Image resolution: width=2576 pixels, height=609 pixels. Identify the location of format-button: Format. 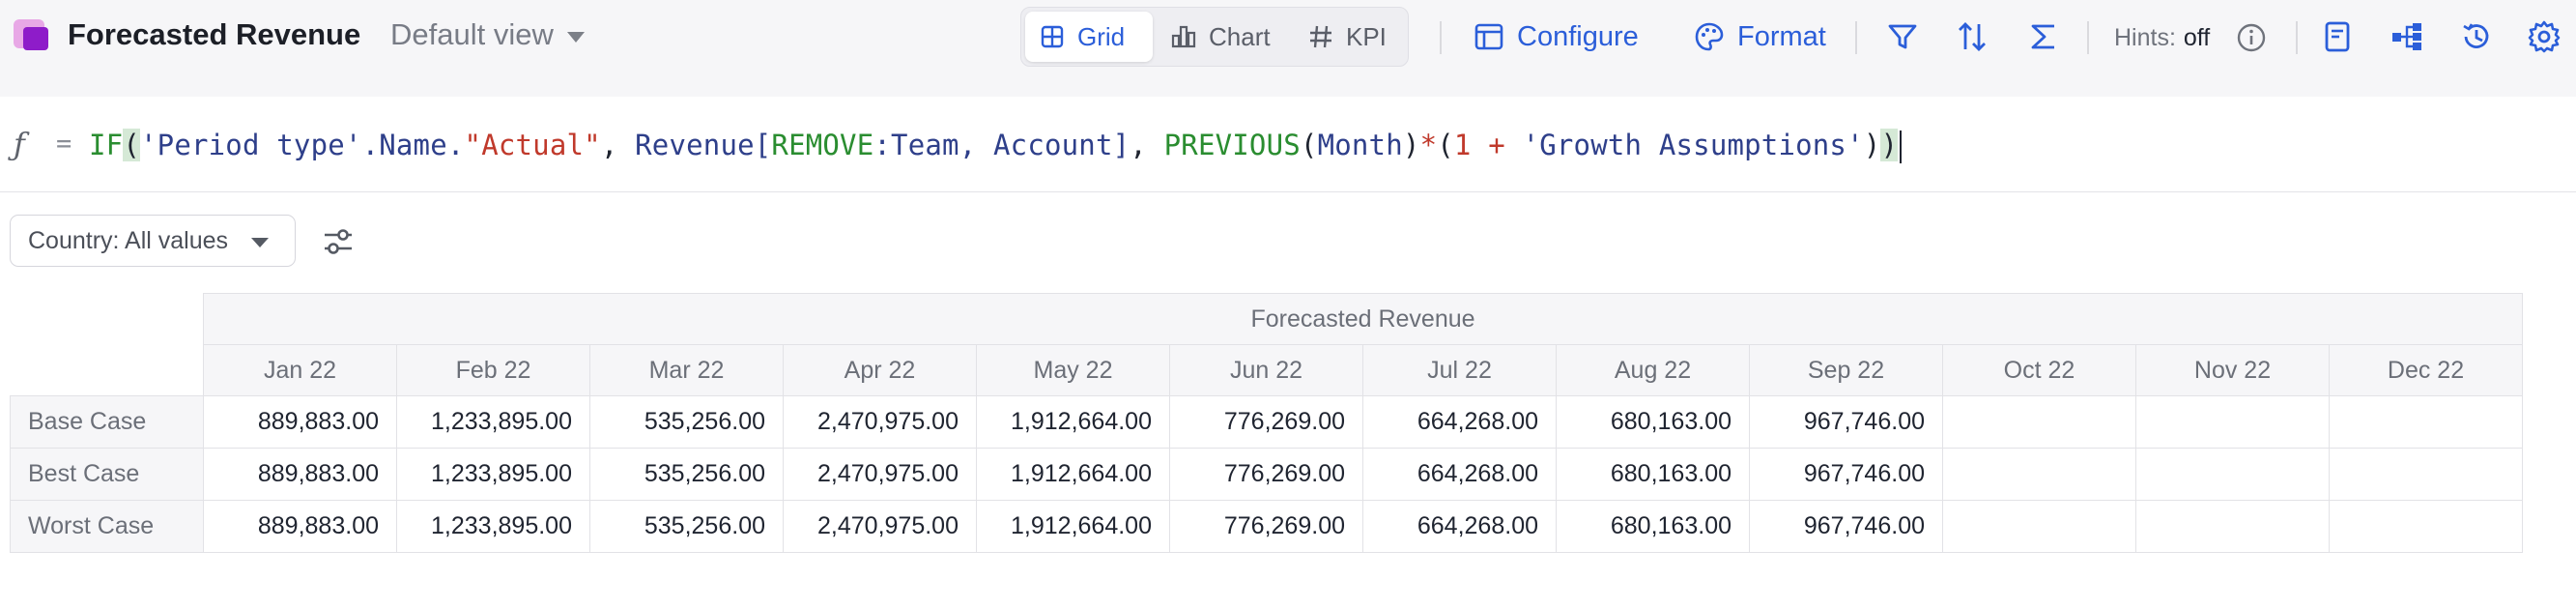
(1760, 36).